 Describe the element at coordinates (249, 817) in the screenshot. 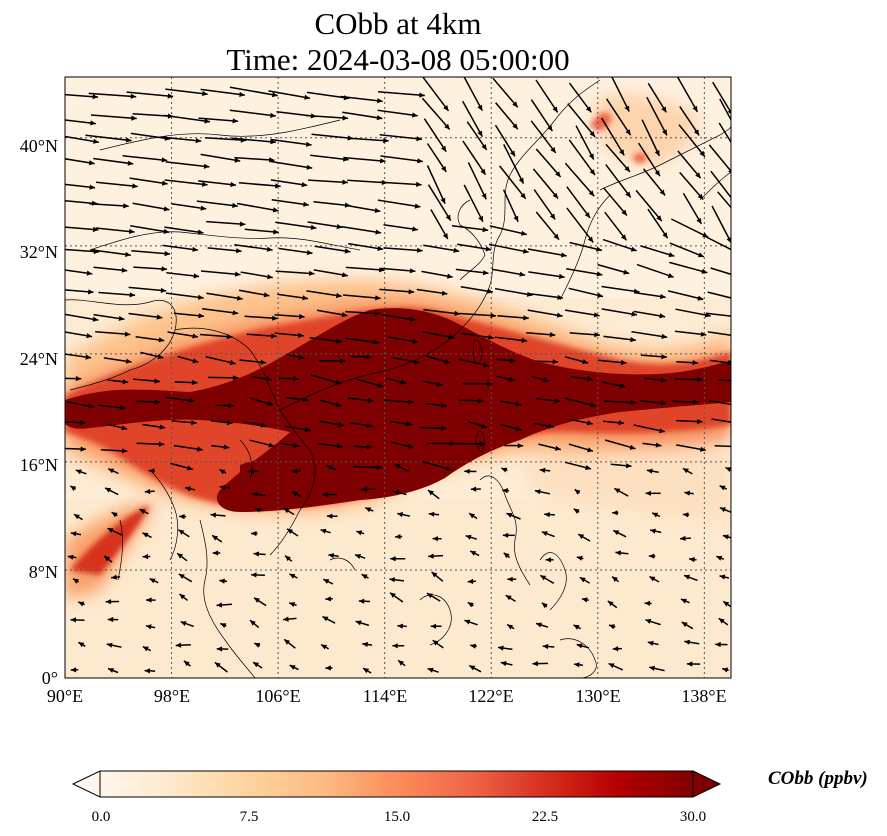

I see `colorbar-tick-label: 7.5` at that location.